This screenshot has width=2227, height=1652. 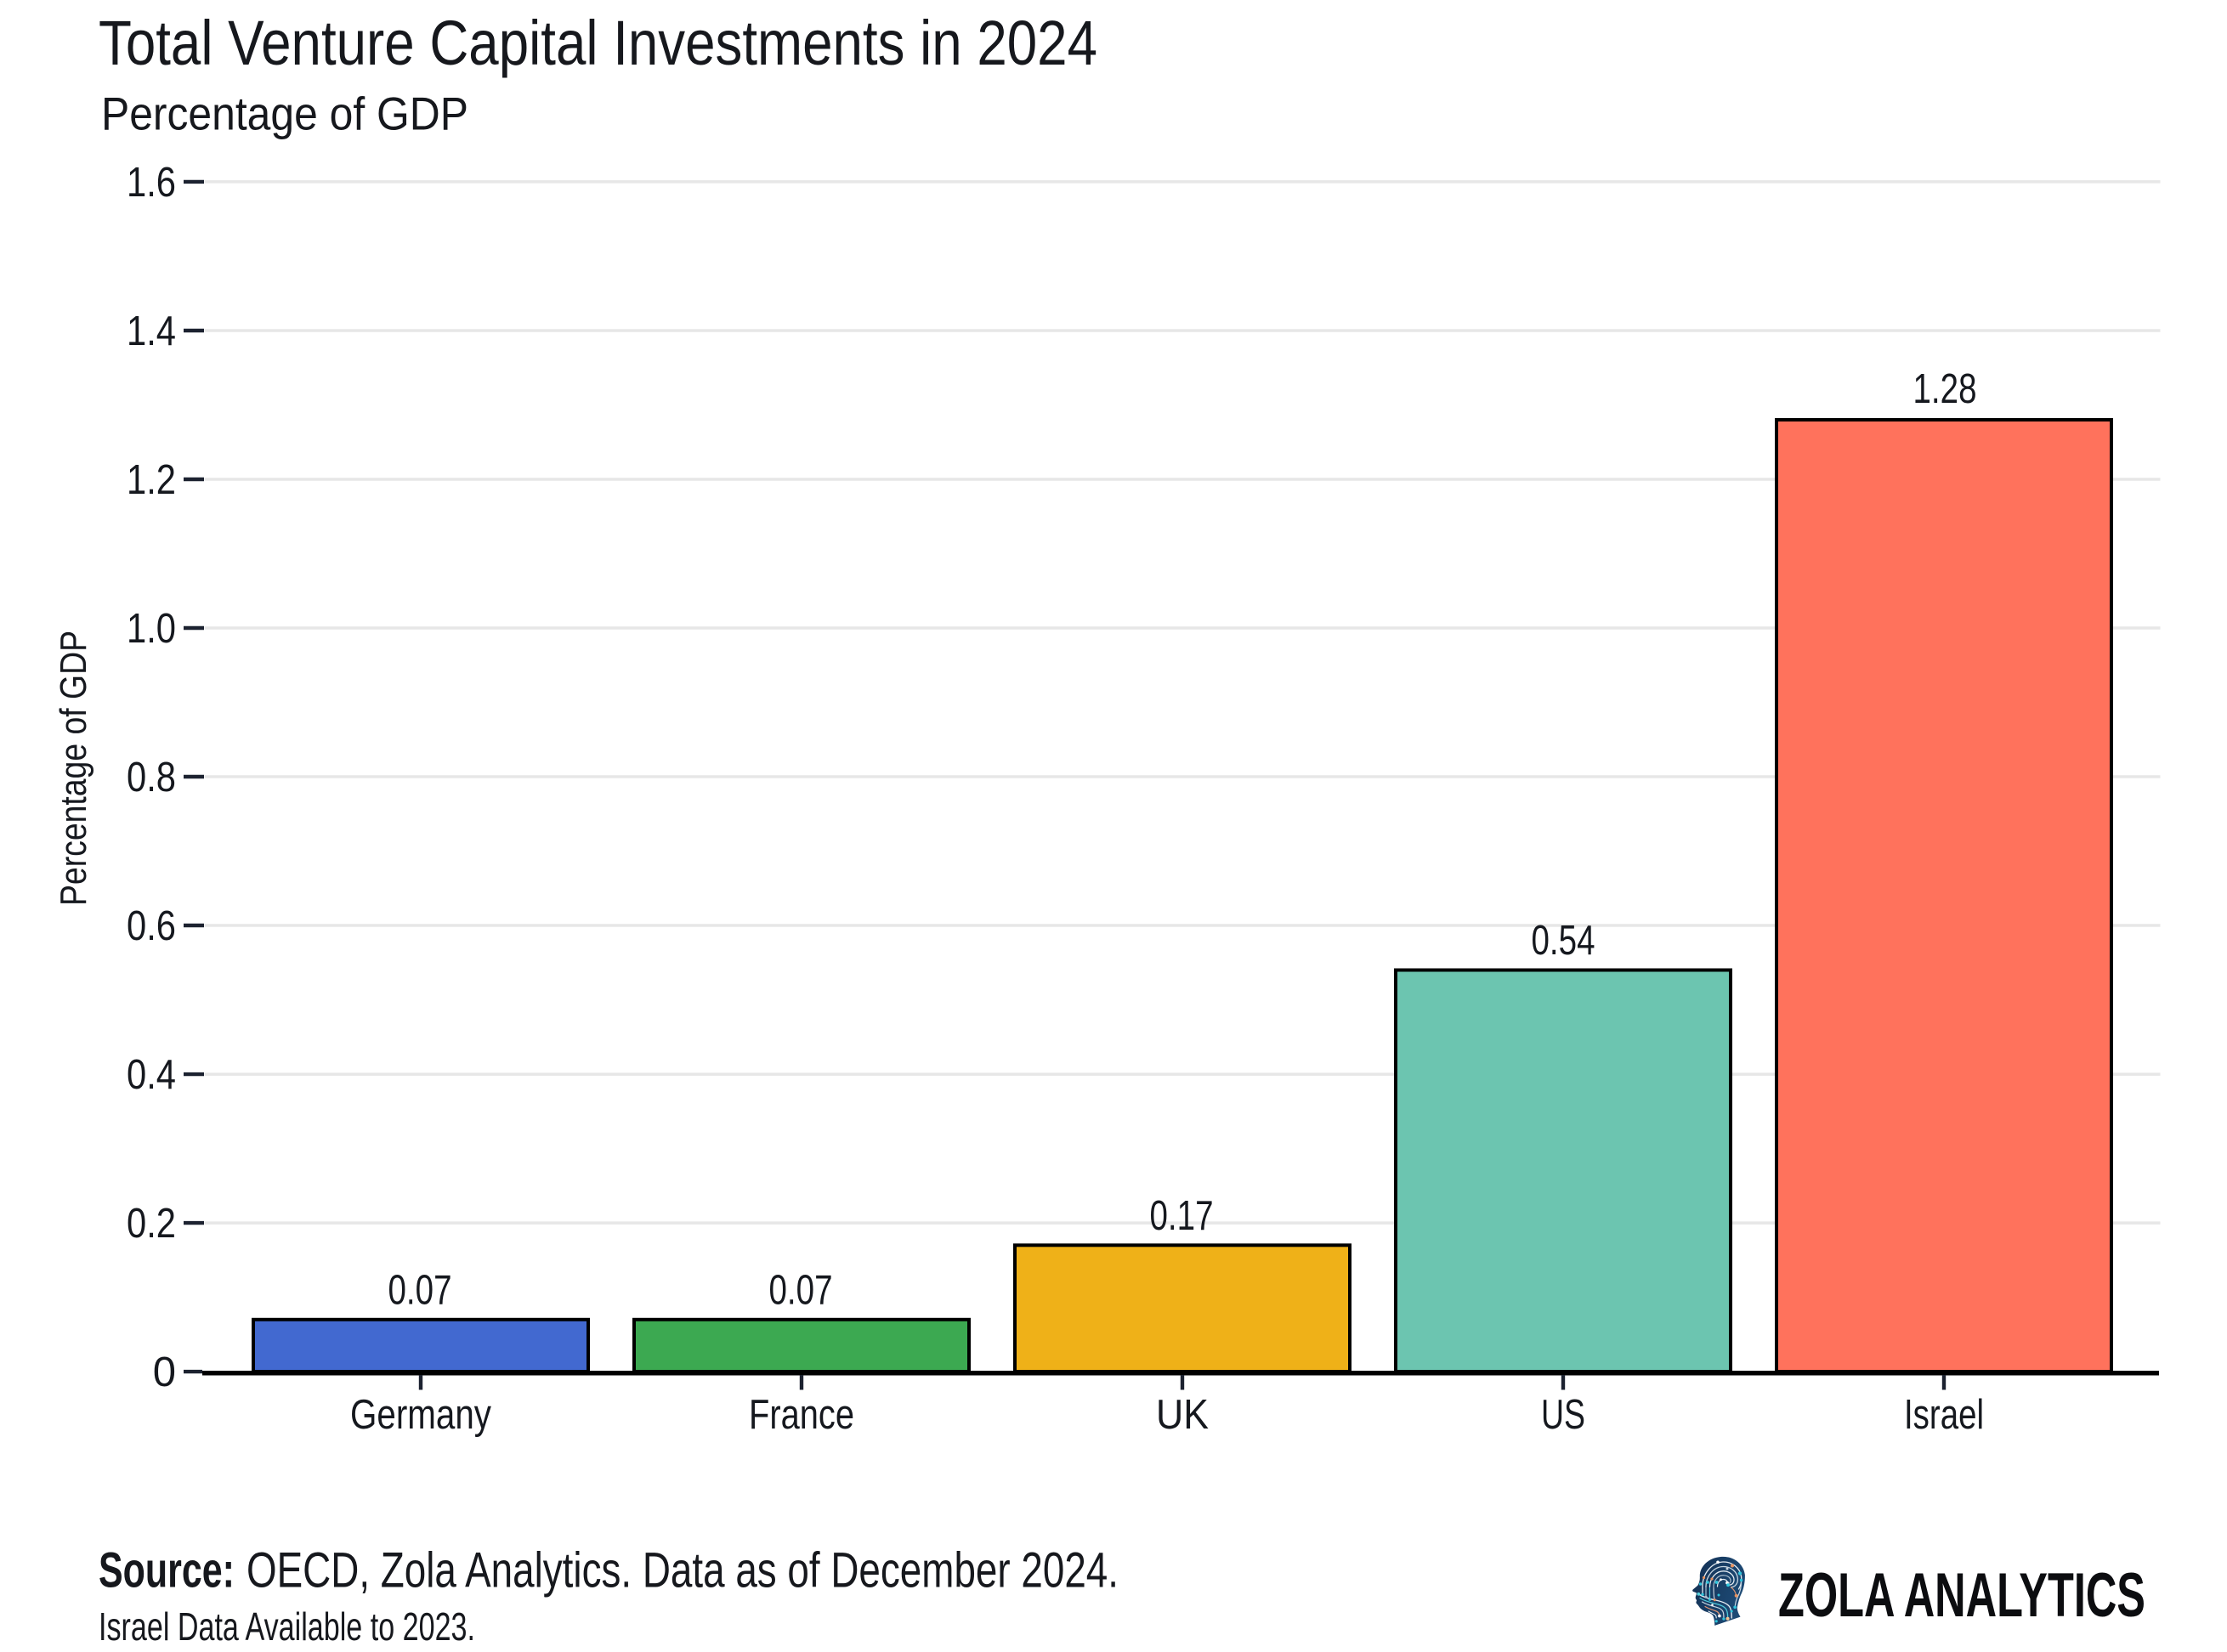 I want to click on svg-text: France, so click(x=801, y=1415).